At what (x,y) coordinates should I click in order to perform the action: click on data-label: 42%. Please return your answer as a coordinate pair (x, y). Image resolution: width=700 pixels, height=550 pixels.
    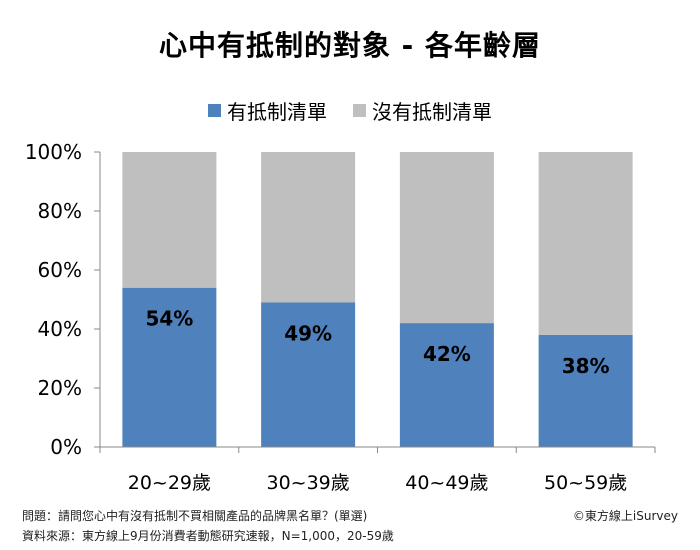
    Looking at the image, I should click on (447, 354).